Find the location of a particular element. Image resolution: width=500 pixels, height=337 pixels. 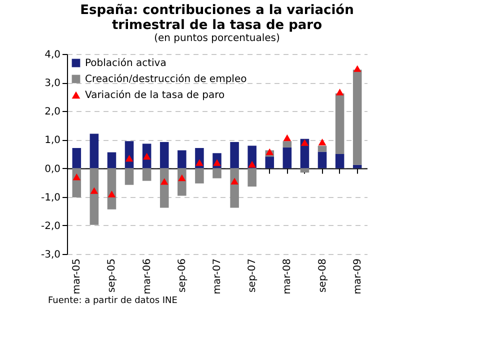

y-tick-label: 3,0 is located at coordinates (52, 84).